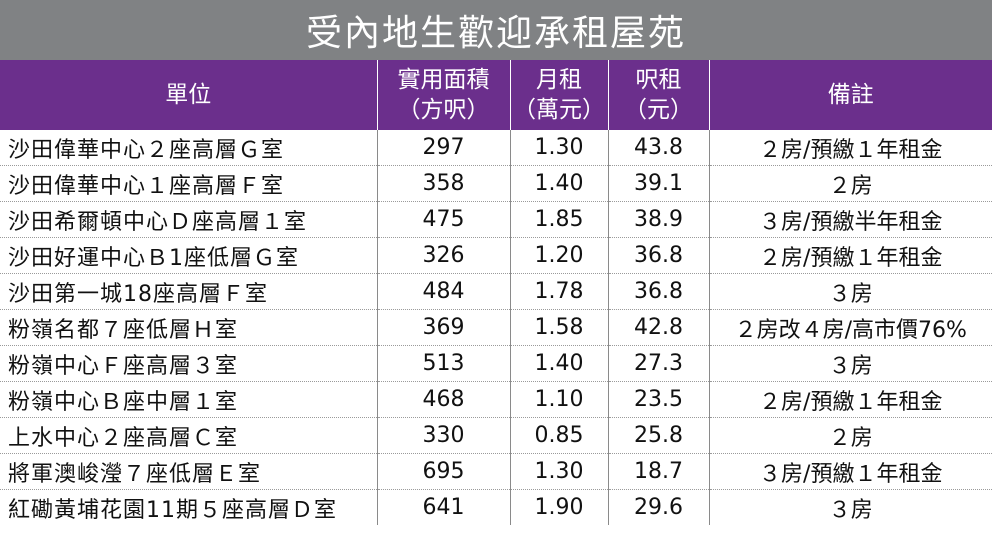 The height and width of the screenshot is (534, 992). I want to click on cell-psf: 25.8, so click(659, 435).